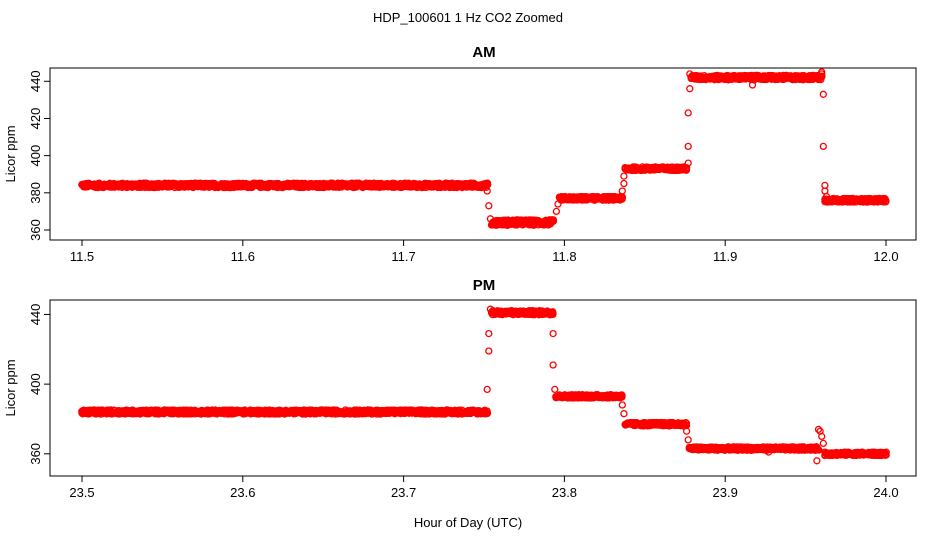 This screenshot has height=540, width=936. What do you see at coordinates (35, 384) in the screenshot?
I see `pm-y-tick-label: 400` at bounding box center [35, 384].